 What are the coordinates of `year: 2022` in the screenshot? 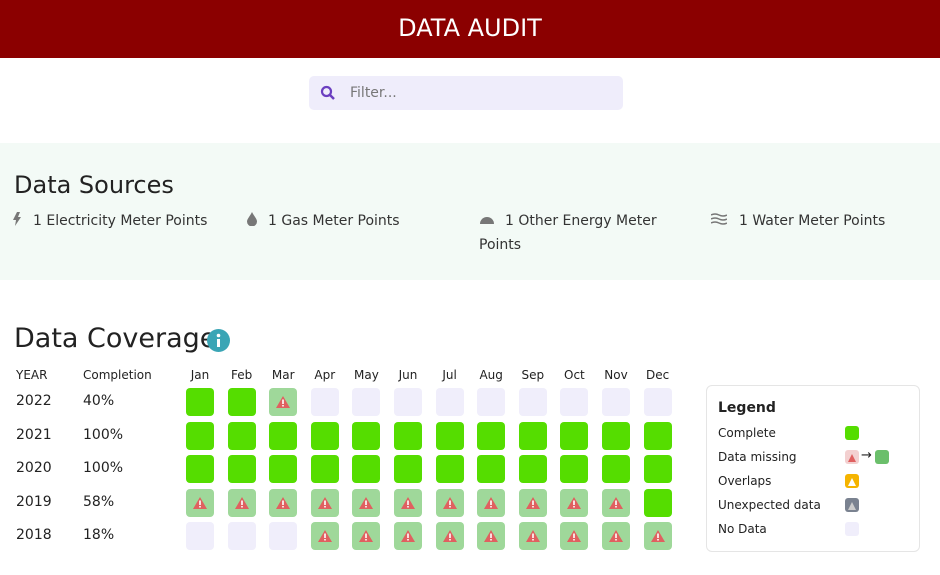 It's located at (34, 401).